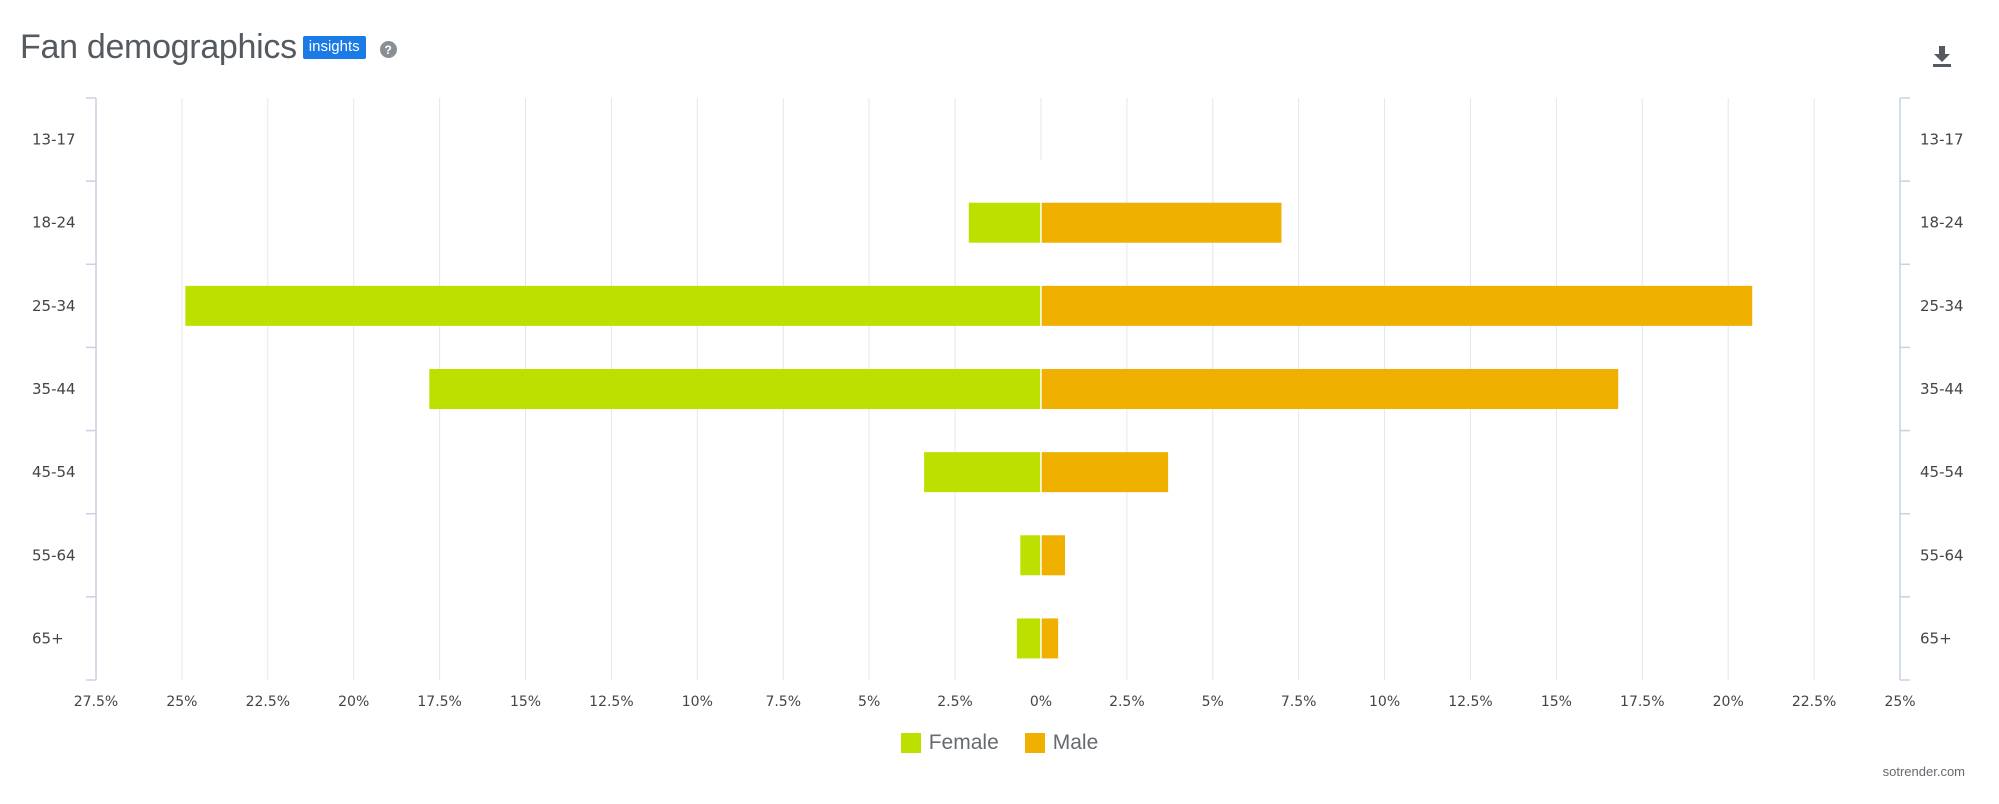 The image size is (1999, 804). Describe the element at coordinates (1936, 638) in the screenshot. I see `y-category-label-right: 65+` at that location.